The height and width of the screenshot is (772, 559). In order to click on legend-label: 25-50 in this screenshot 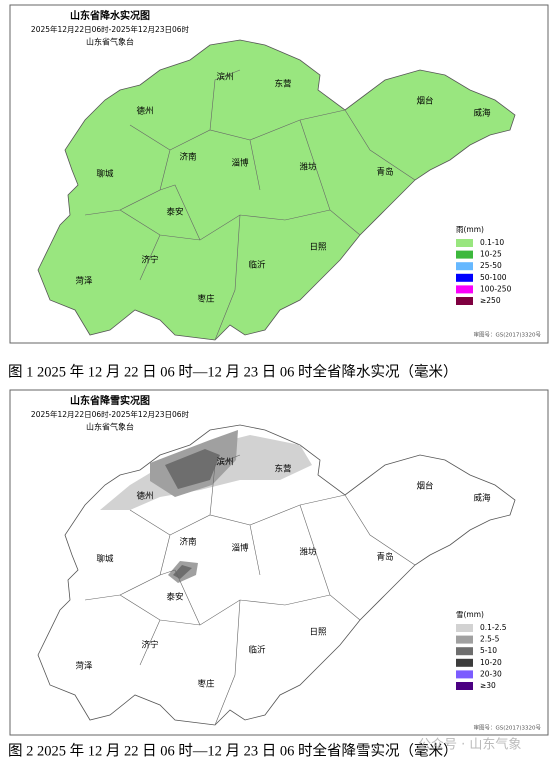, I will do `click(491, 265)`.